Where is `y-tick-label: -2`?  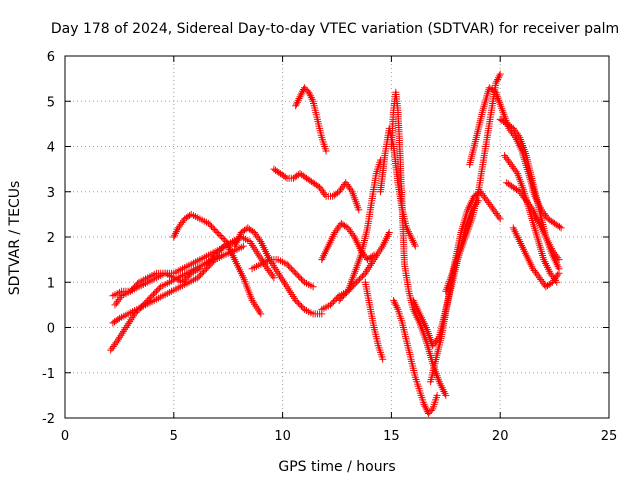
y-tick-label: -2 is located at coordinates (48, 419).